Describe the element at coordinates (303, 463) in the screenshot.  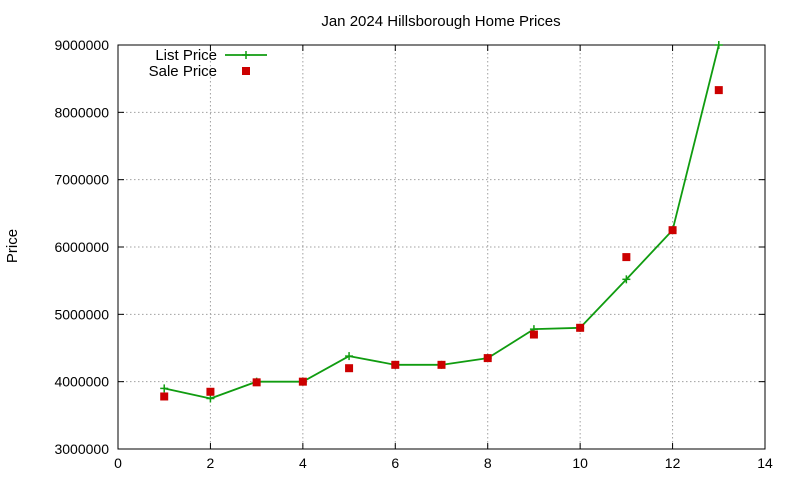
I see `x-tick-label: 4` at that location.